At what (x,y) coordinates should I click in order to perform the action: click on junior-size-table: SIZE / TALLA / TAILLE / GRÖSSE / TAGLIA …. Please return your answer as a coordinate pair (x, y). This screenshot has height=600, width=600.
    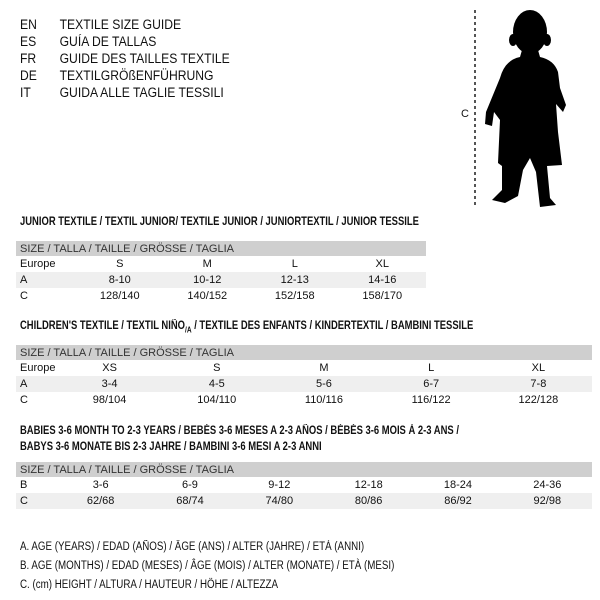
    Looking at the image, I should click on (221, 272).